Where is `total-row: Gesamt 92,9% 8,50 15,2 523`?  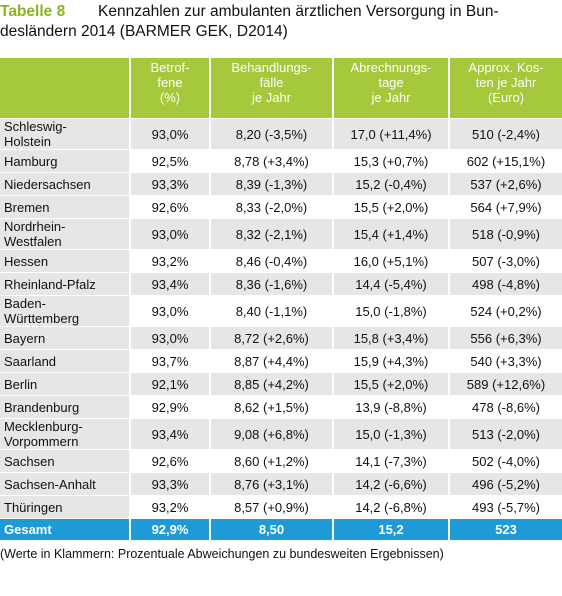
total-row: Gesamt 92,9% 8,50 15,2 523 is located at coordinates (281, 529).